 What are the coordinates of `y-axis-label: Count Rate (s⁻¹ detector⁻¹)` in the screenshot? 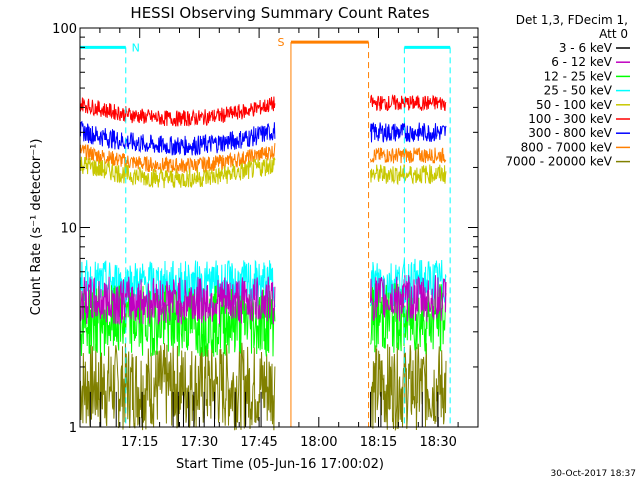 It's located at (36, 227).